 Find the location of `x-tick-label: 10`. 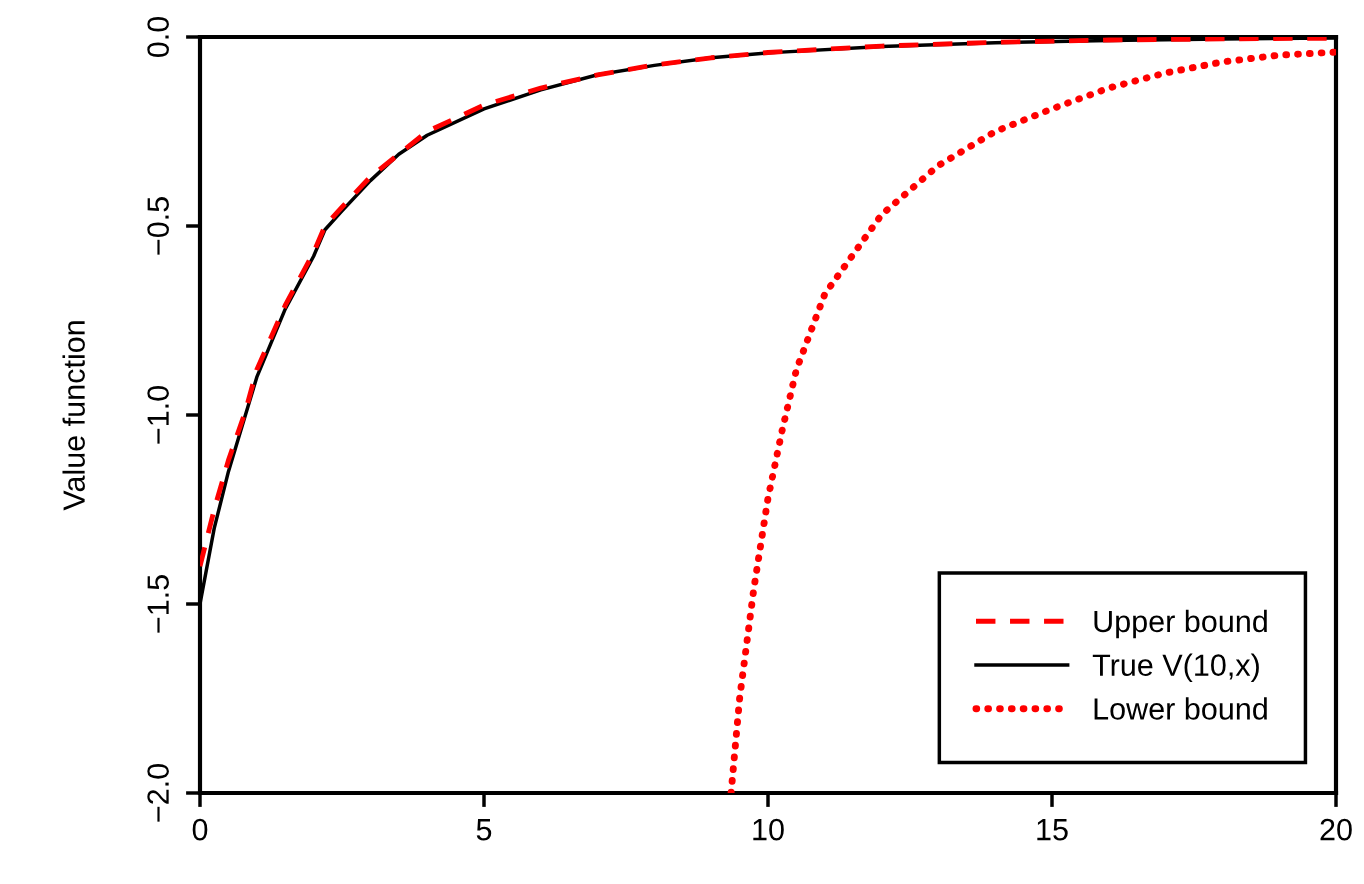

x-tick-label: 10 is located at coordinates (768, 829).